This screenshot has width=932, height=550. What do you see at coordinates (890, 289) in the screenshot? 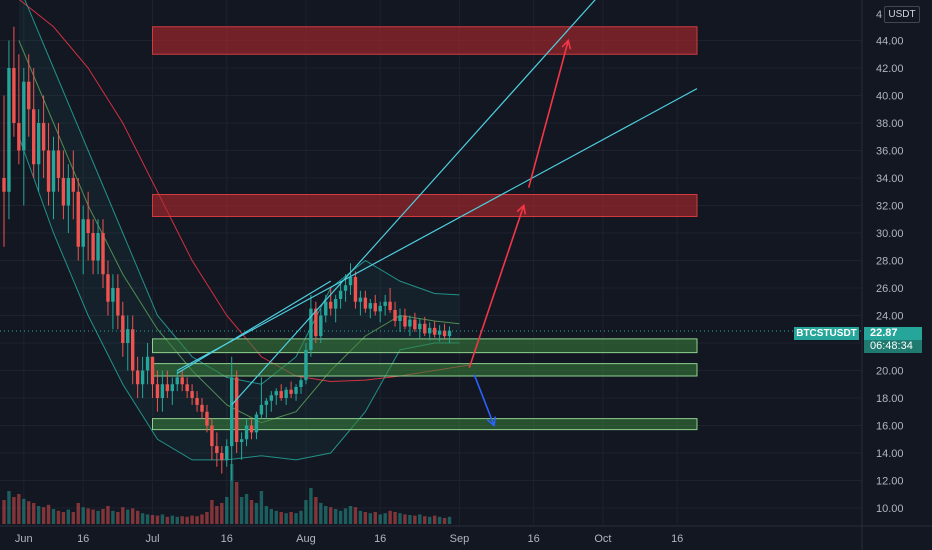
I see `y-tick-label: 26.00` at bounding box center [890, 289].